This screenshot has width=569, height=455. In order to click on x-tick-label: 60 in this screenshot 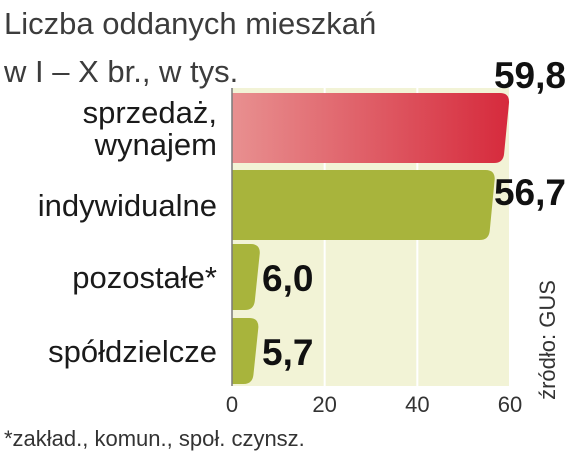, I will do `click(510, 404)`.